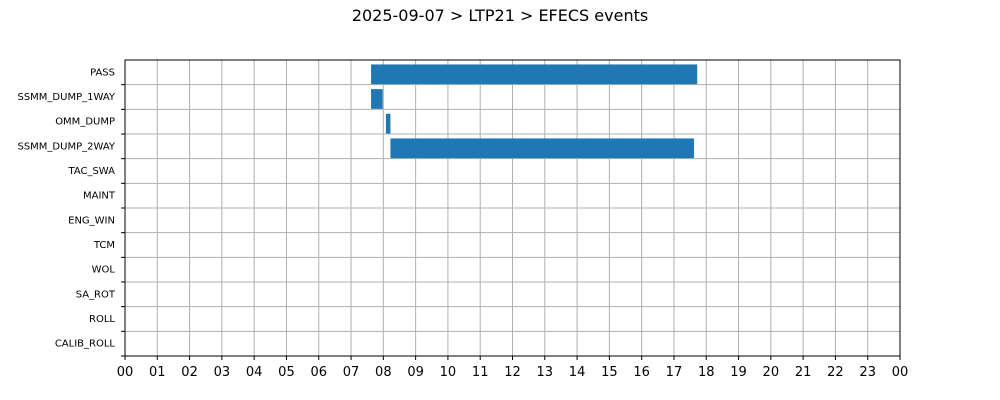  I want to click on y-tick-label: SA_ROT, so click(96, 294).